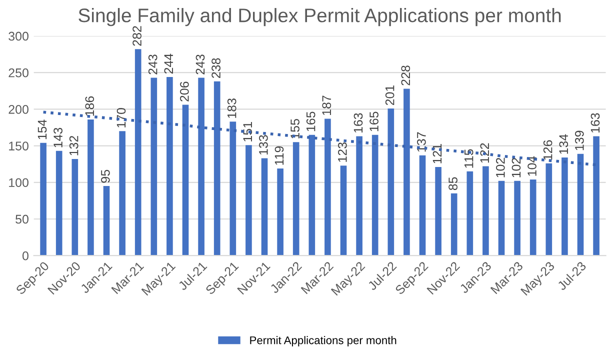  I want to click on data-label: 126, so click(547, 150).